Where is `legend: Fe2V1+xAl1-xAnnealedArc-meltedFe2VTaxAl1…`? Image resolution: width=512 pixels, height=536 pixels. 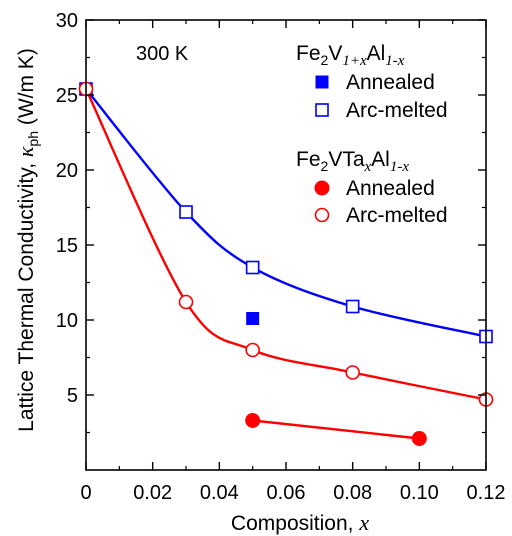 legend: Fe2V1+xAl1-xAnnealedArc-meltedFe2VTaxAl1… is located at coordinates (372, 134).